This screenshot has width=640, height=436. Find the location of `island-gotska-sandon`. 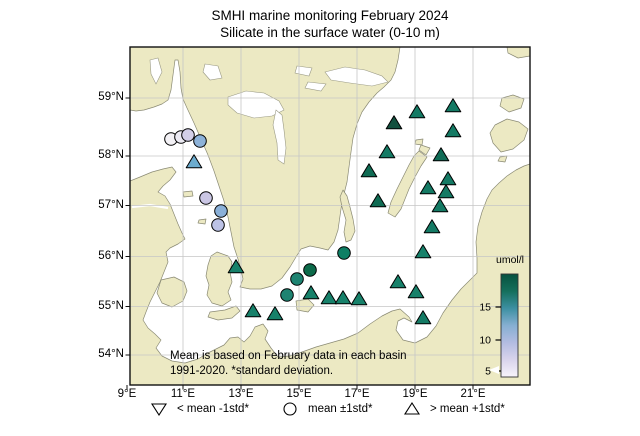

island-gotska-sandon is located at coordinates (419, 142).